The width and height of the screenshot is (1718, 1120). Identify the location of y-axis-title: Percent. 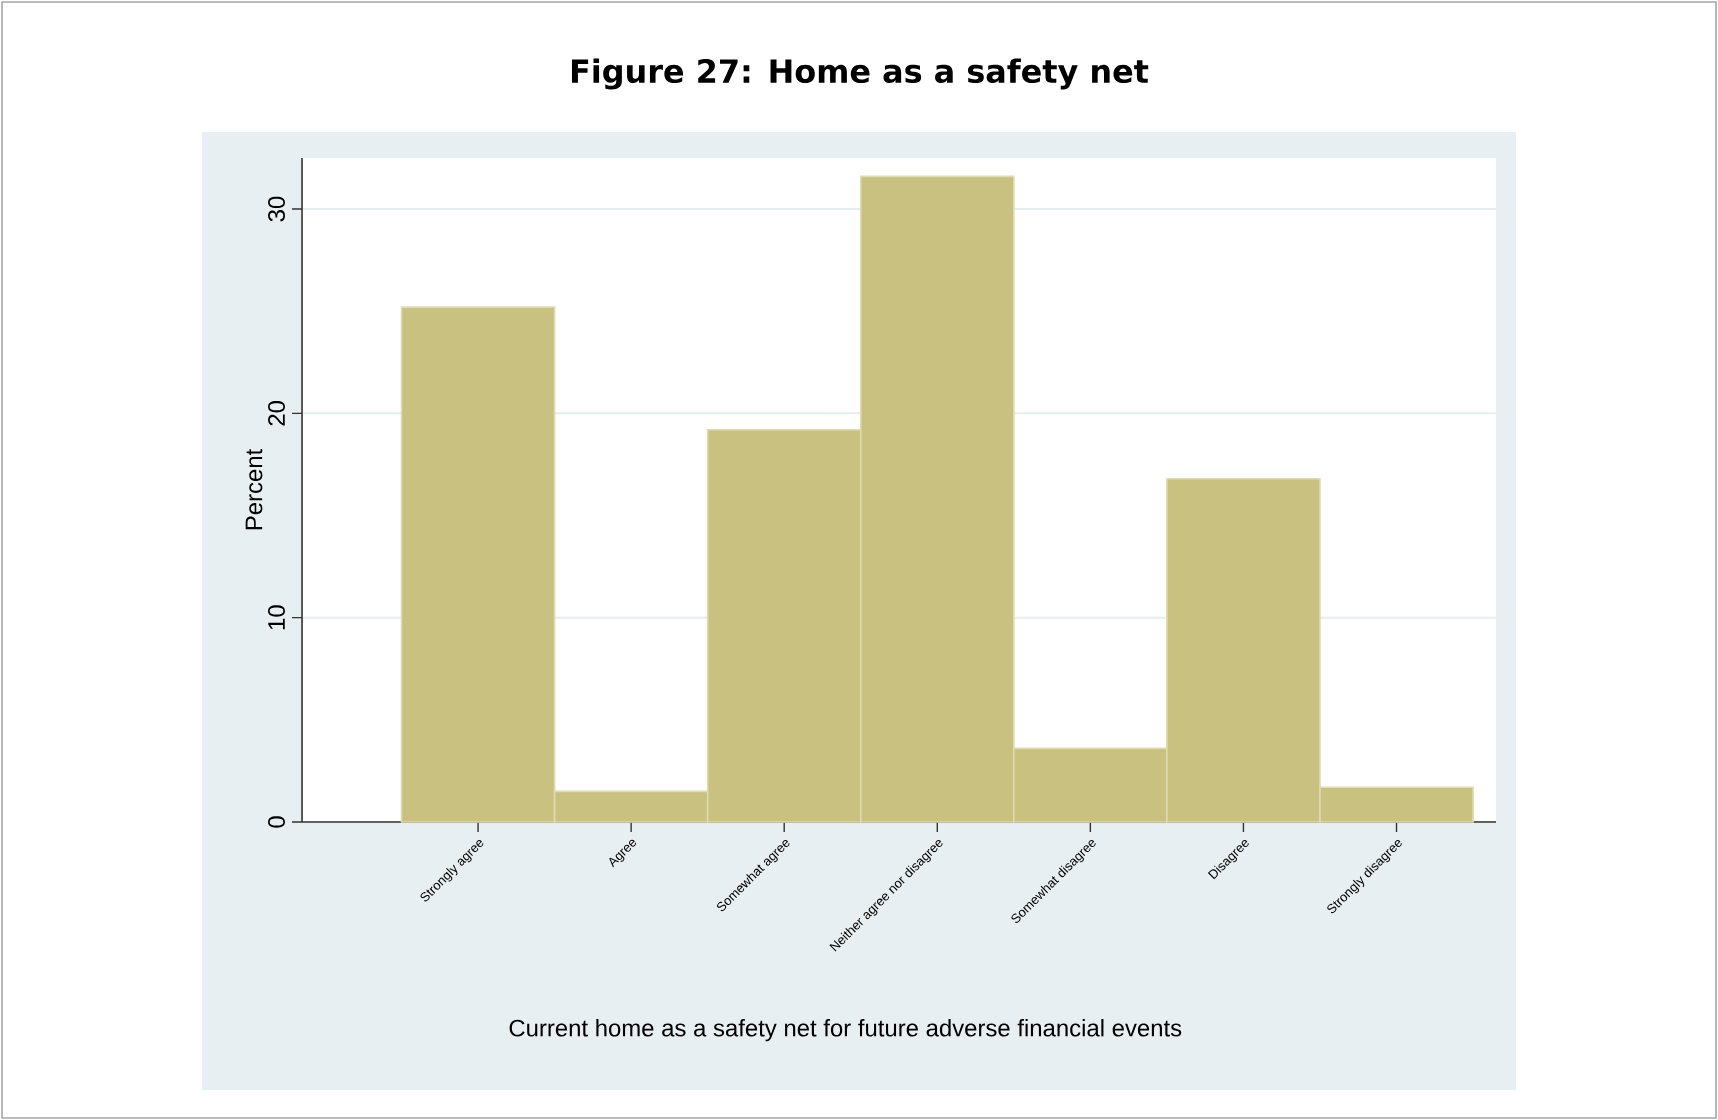
(254, 489).